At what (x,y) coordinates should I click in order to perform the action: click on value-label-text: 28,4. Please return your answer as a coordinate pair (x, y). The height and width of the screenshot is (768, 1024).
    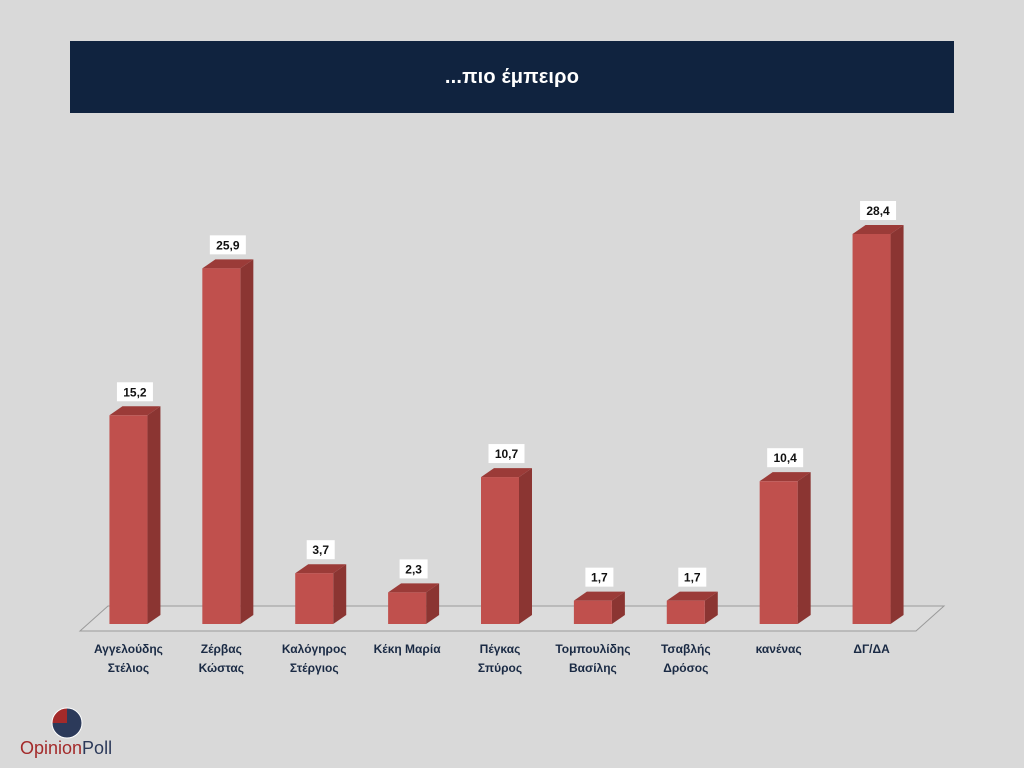
    Looking at the image, I should click on (878, 211).